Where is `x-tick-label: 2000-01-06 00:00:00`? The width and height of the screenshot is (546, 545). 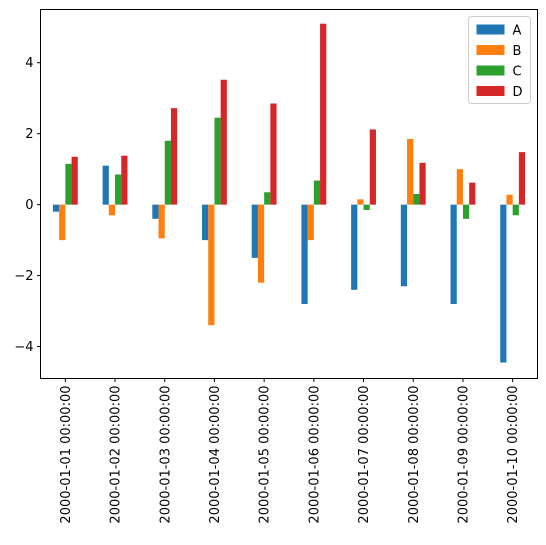
x-tick-label: 2000-01-06 00:00:00 is located at coordinates (314, 455).